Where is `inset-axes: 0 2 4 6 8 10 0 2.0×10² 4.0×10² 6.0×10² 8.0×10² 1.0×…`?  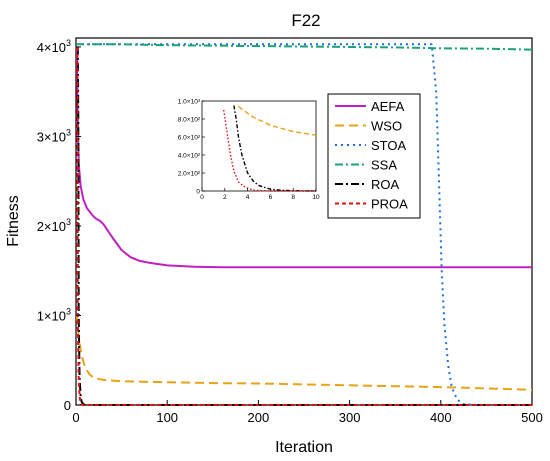
inset-axes: 0 2 4 6 8 10 0 2.0×10² 4.0×10² 6.0×10² 8.0×10² 1.0×… is located at coordinates (249, 150).